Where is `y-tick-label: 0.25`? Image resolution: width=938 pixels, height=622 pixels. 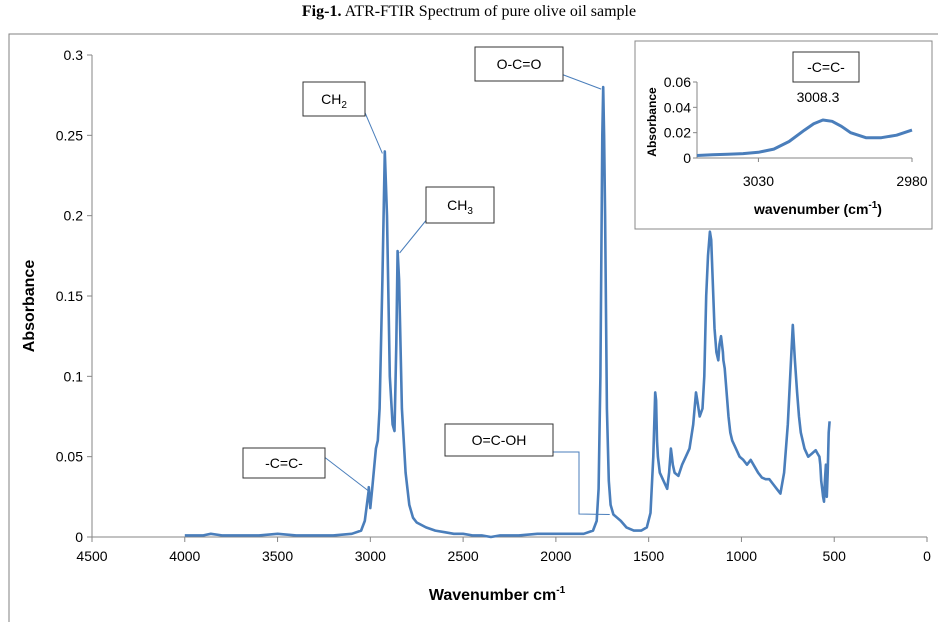
y-tick-label: 0.25 is located at coordinates (69, 135).